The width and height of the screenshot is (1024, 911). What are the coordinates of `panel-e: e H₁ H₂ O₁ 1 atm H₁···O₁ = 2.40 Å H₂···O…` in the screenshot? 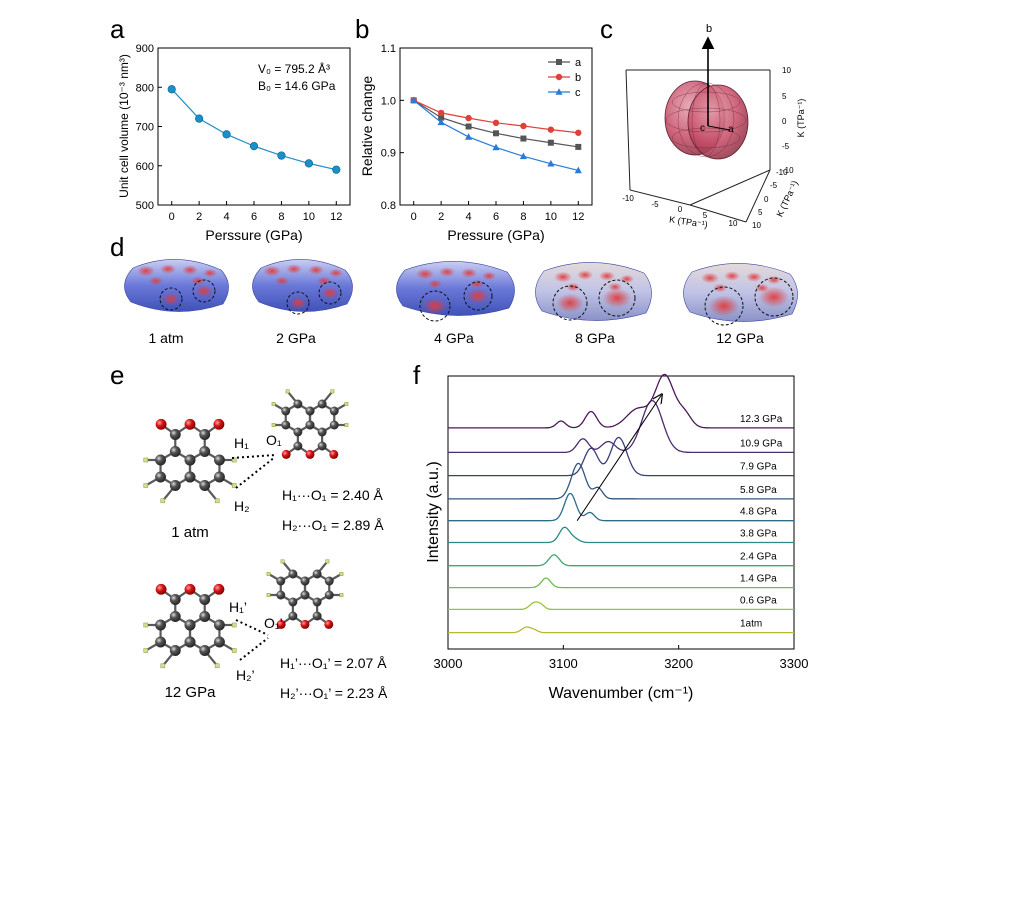 It's located at (249, 530).